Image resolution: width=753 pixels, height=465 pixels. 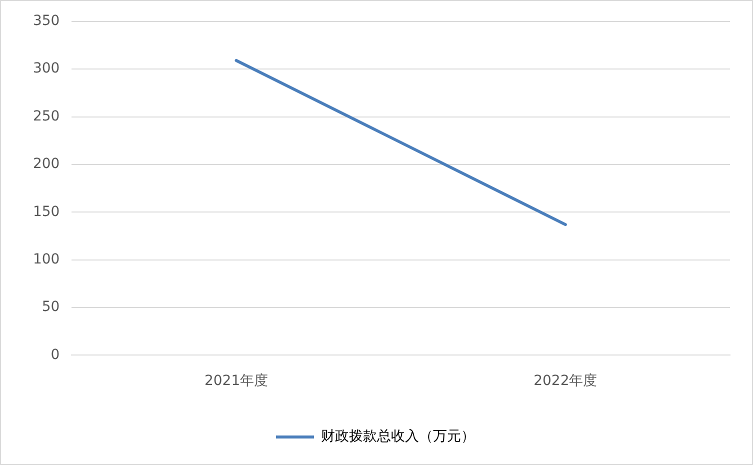 I want to click on x-tick-label: 2022年度, so click(x=566, y=381).